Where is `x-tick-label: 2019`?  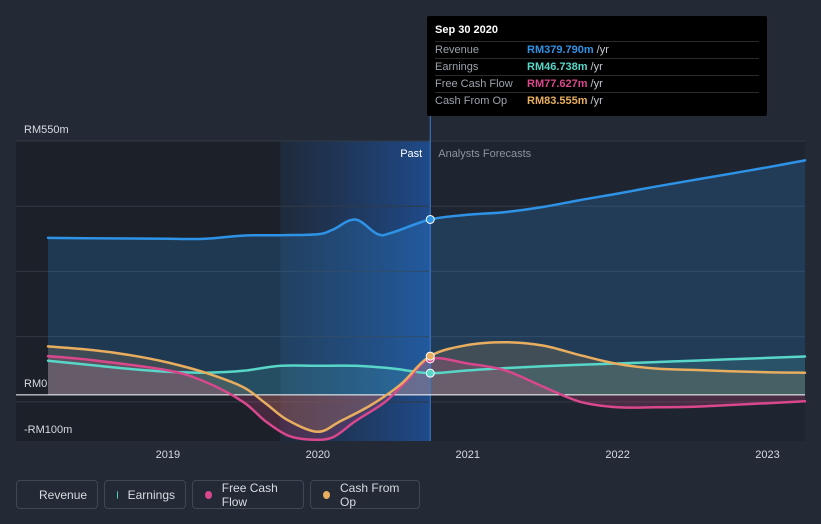
x-tick-label: 2019 is located at coordinates (168, 455).